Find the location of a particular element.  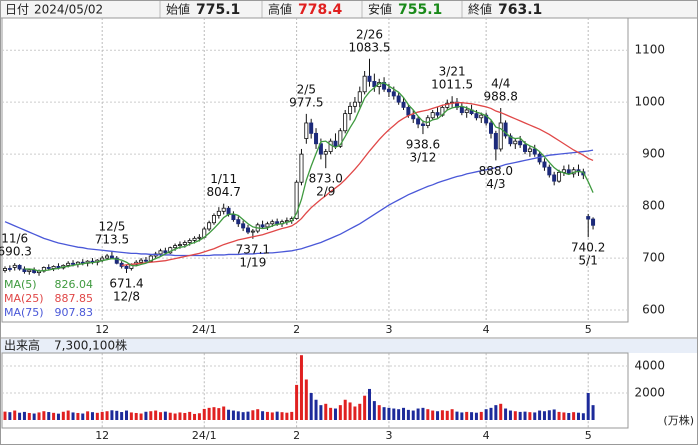

annotation-date: 5/1 is located at coordinates (588, 261).